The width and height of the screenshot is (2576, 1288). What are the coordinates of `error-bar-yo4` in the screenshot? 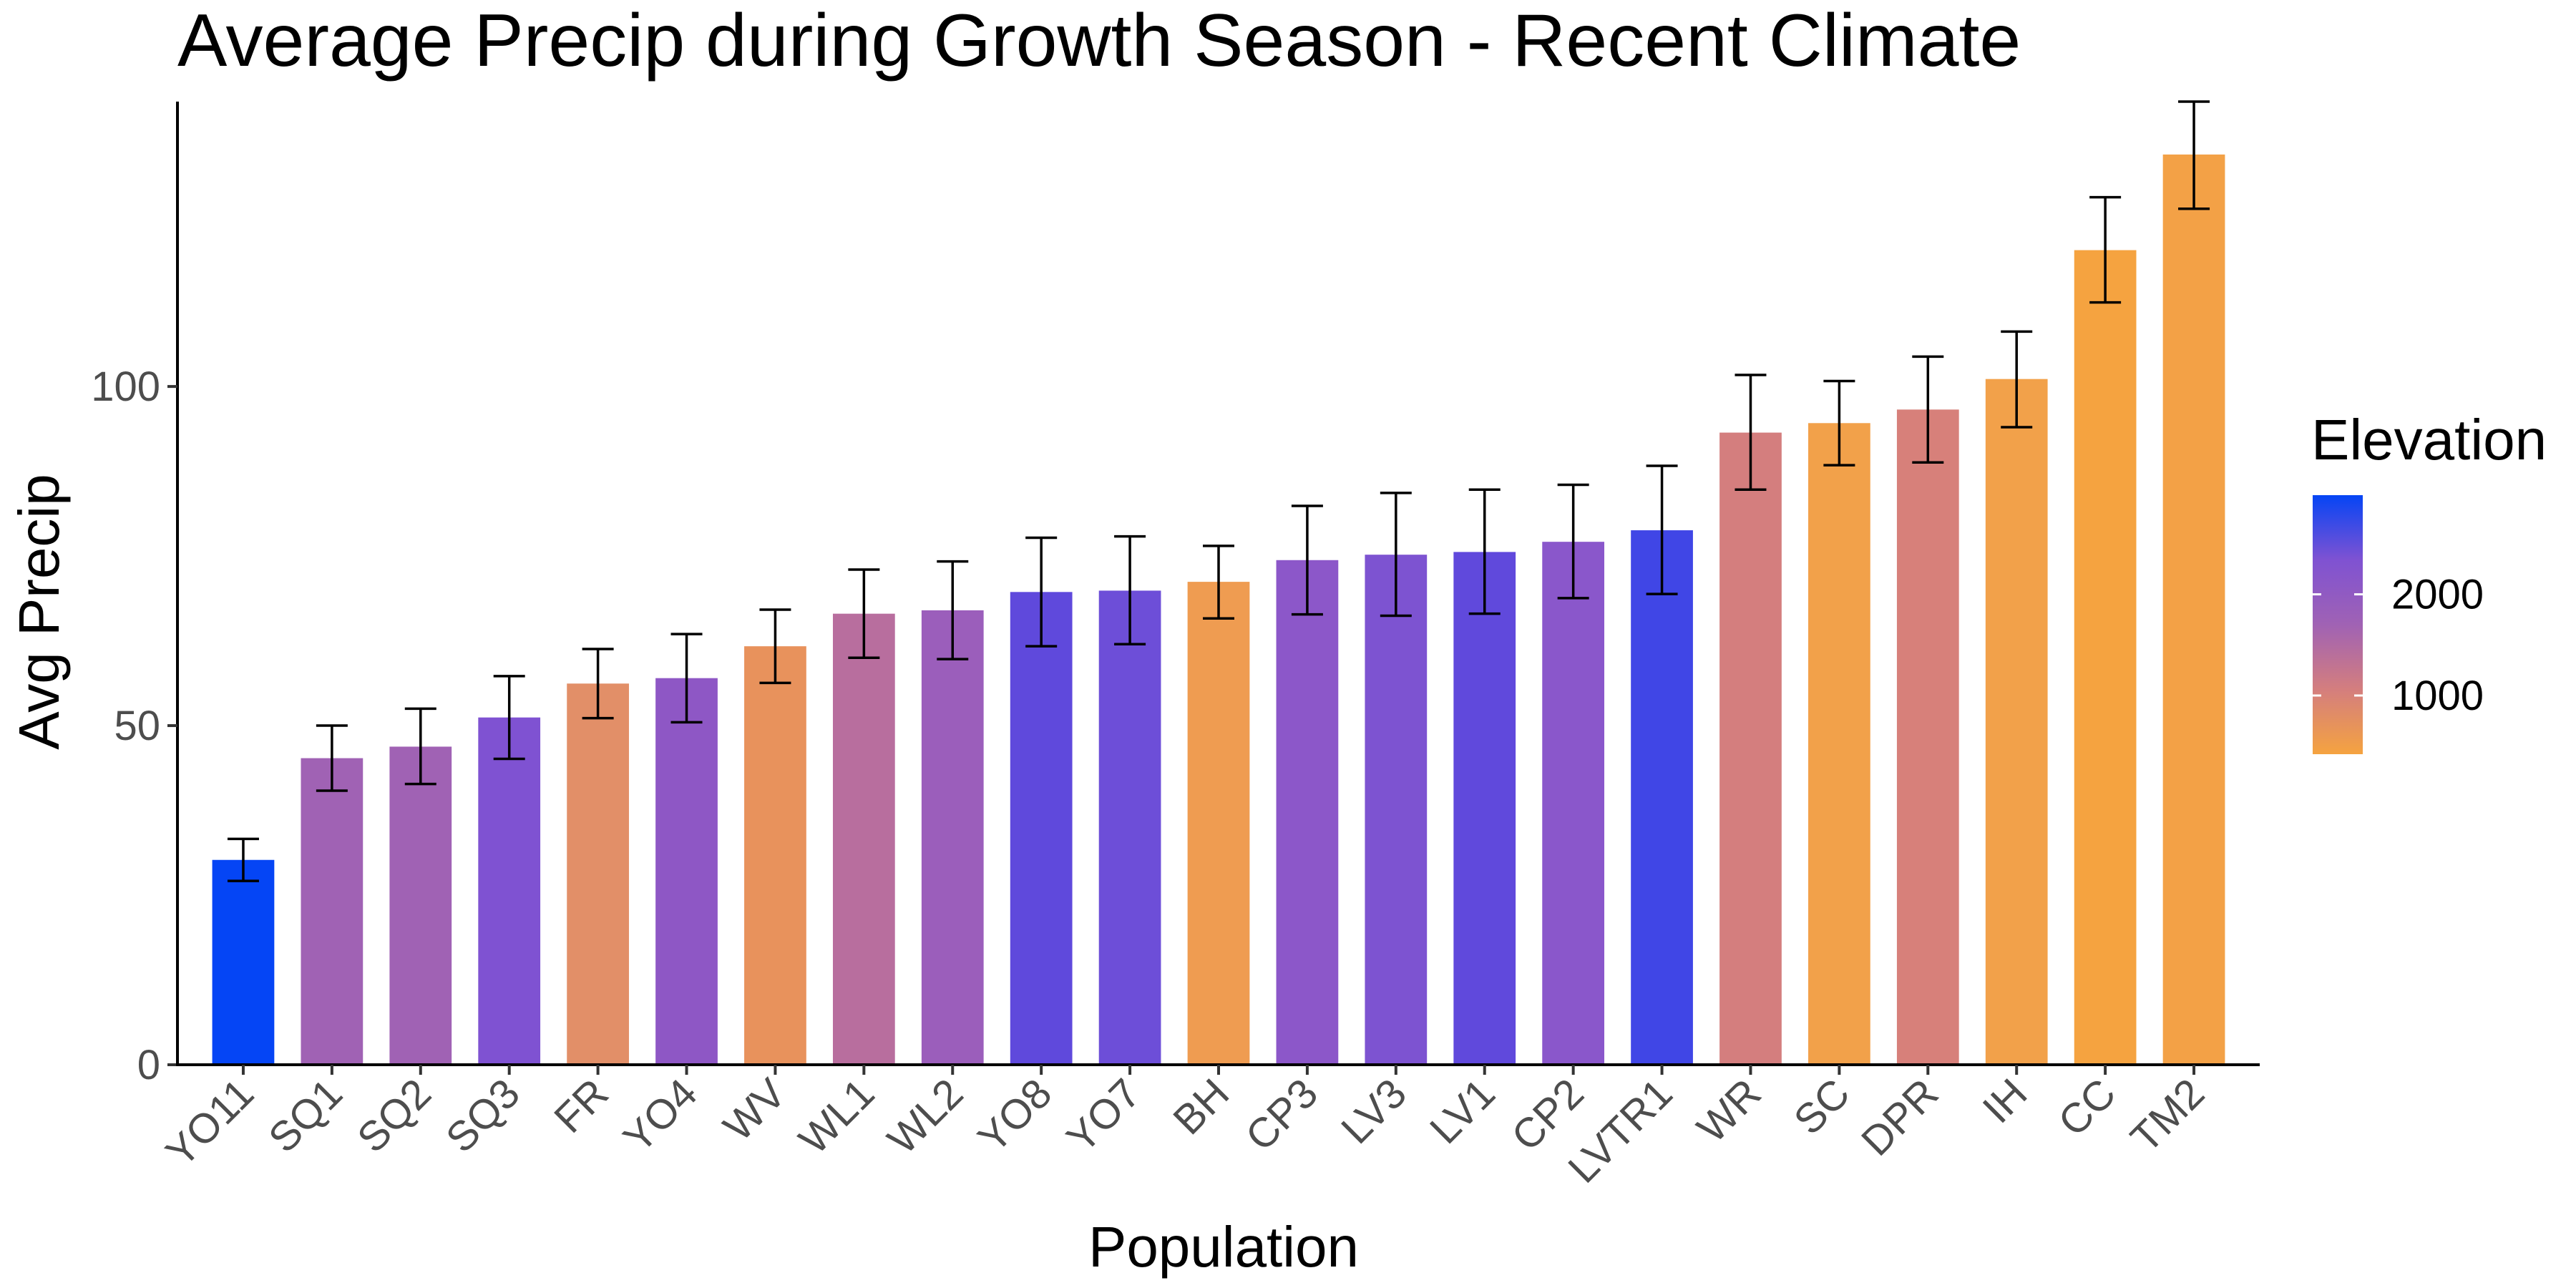 It's located at (686, 678).